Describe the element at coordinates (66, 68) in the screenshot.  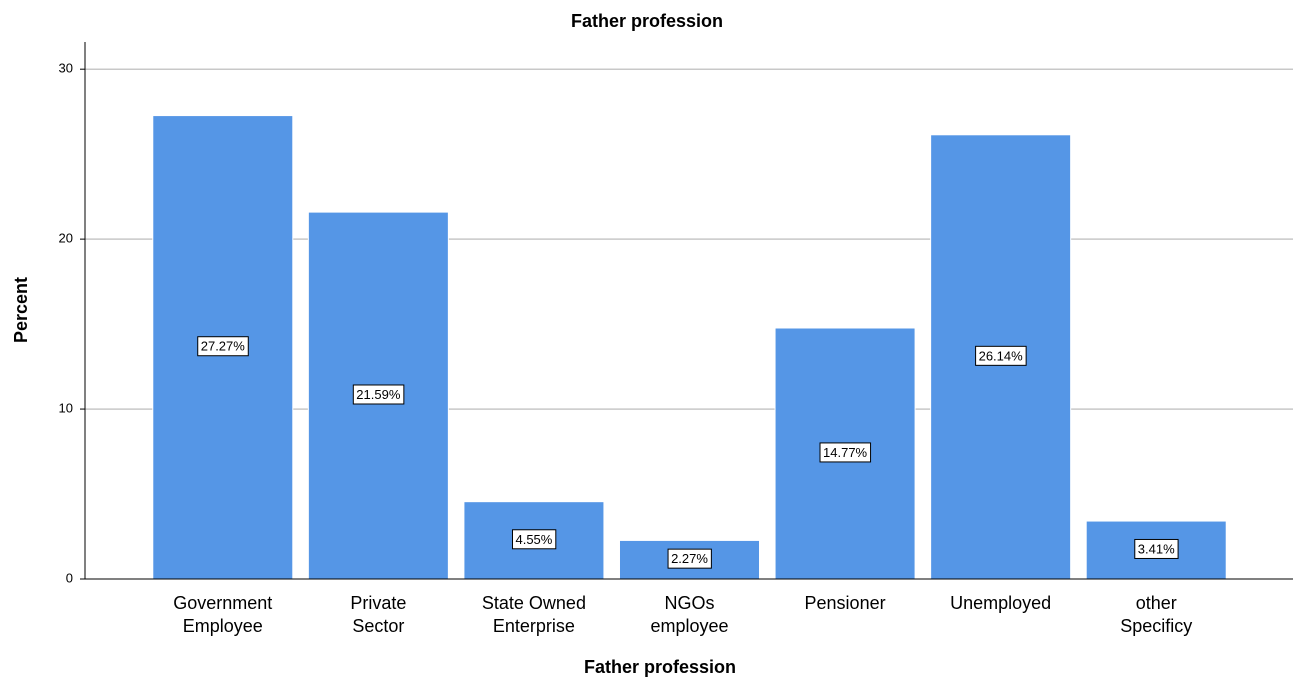
I see `y-tick-label: 30` at that location.